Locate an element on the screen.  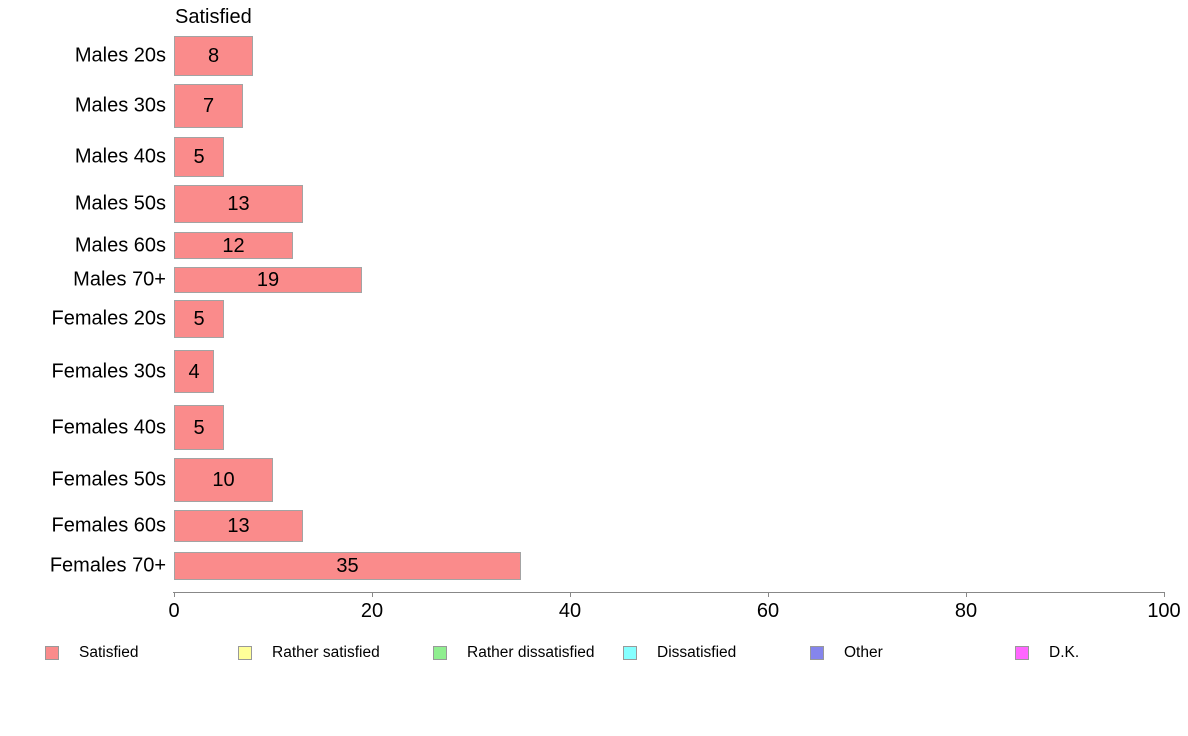
category-label-males-50s: Males 50s is located at coordinates (120, 203).